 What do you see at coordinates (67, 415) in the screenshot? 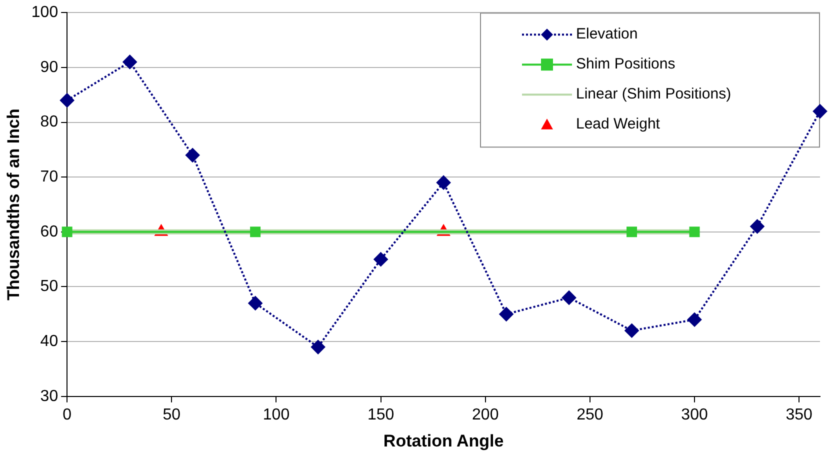
I see `x-tick-label: 0` at bounding box center [67, 415].